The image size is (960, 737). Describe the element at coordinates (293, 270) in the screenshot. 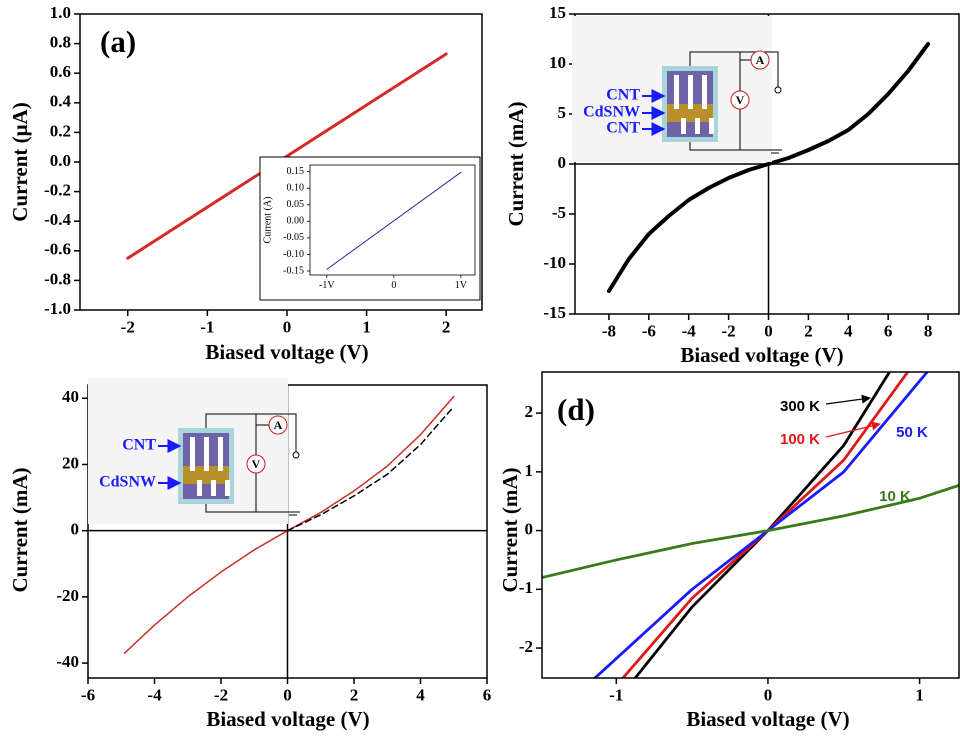

I see `y-tick-label: -0.15` at that location.